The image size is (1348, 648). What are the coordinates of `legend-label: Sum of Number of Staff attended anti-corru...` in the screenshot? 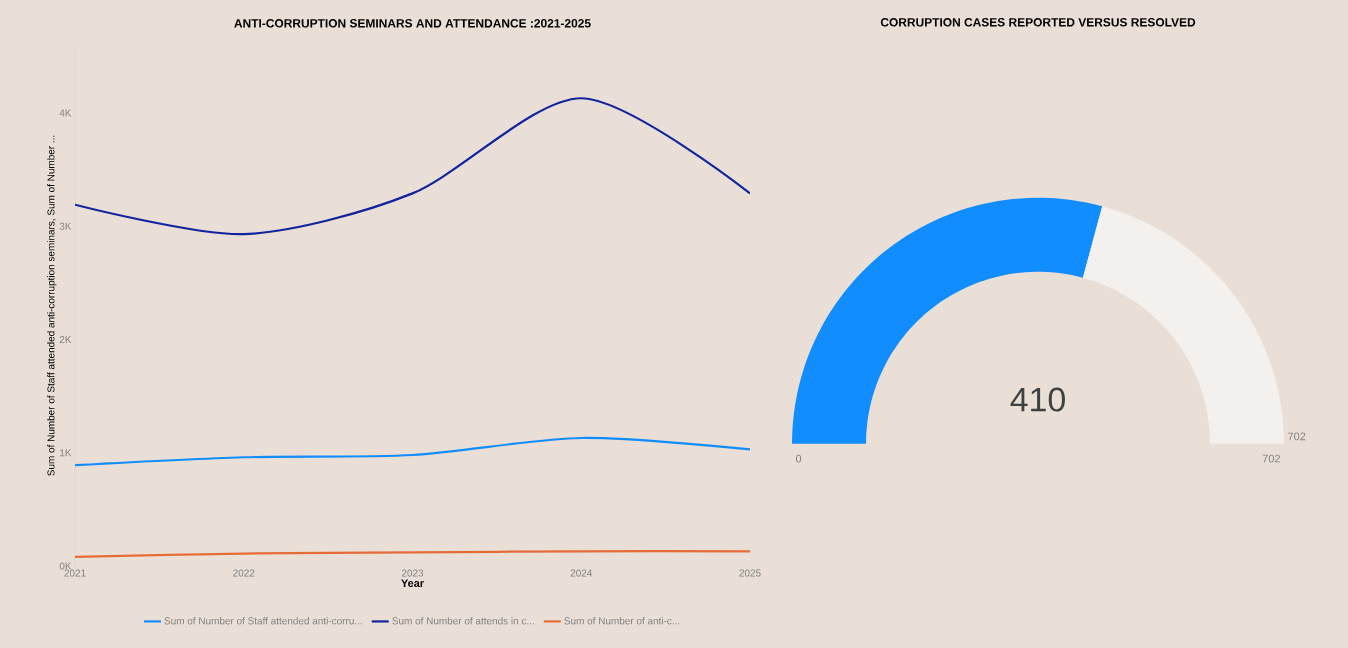 It's located at (263, 621).